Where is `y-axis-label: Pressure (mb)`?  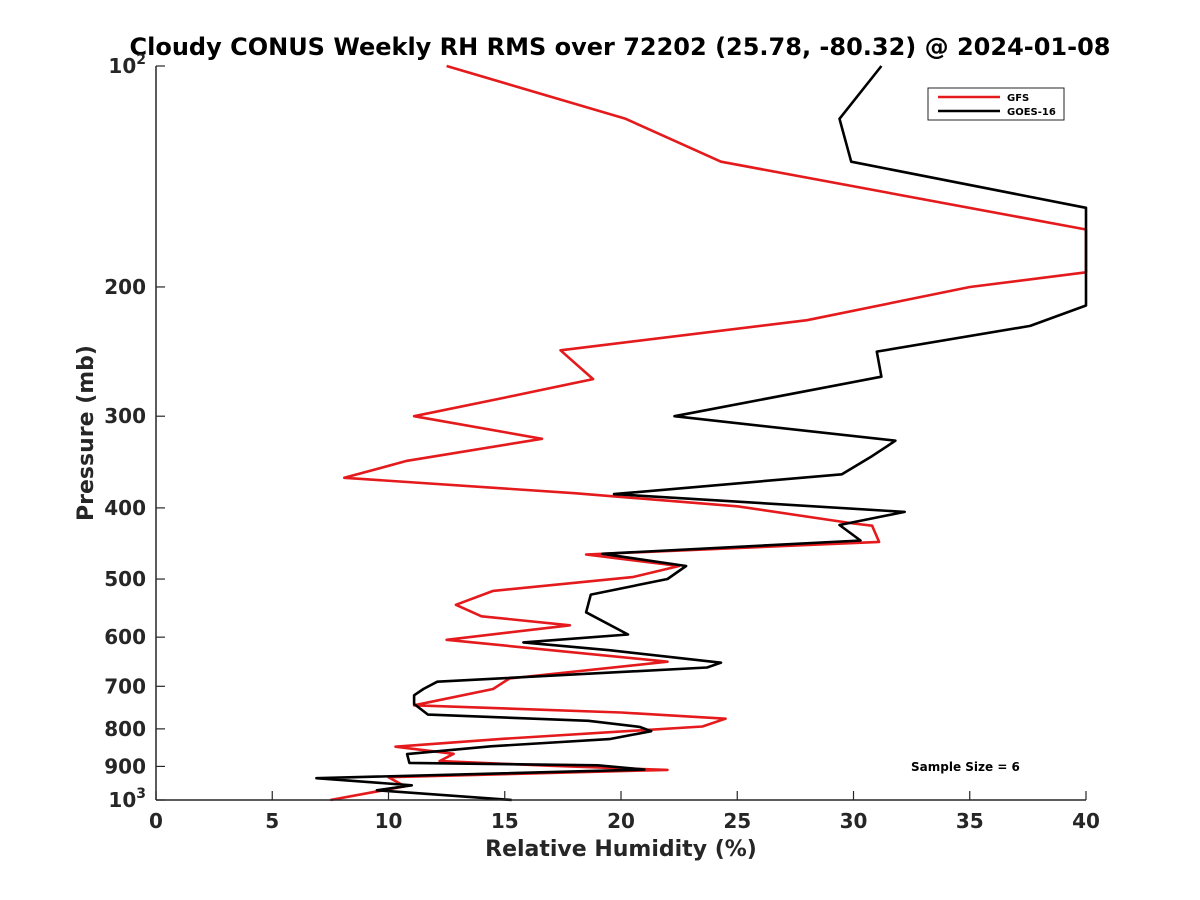
y-axis-label: Pressure (mb) is located at coordinates (86, 433).